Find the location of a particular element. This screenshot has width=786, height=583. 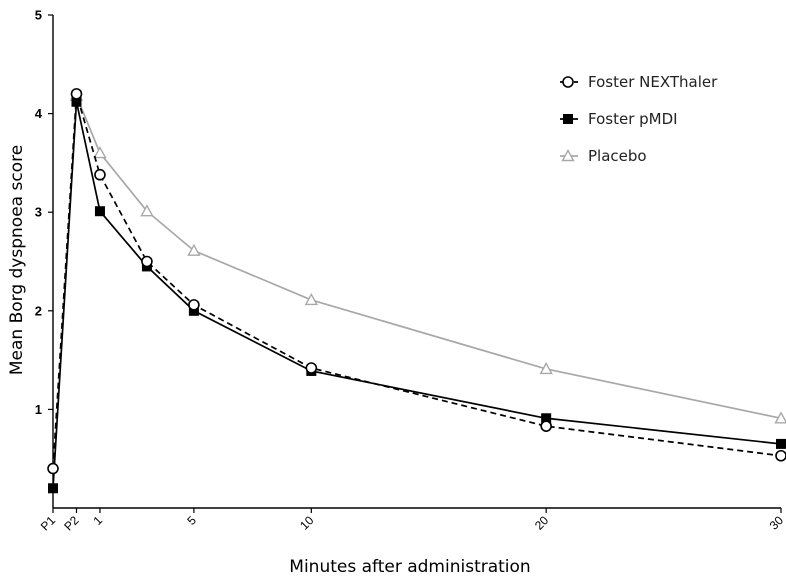

legend-item: Foster pMDI is located at coordinates (619, 119).